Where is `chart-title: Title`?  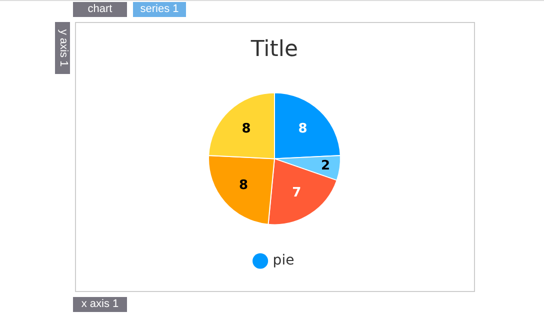 chart-title: Title is located at coordinates (274, 49).